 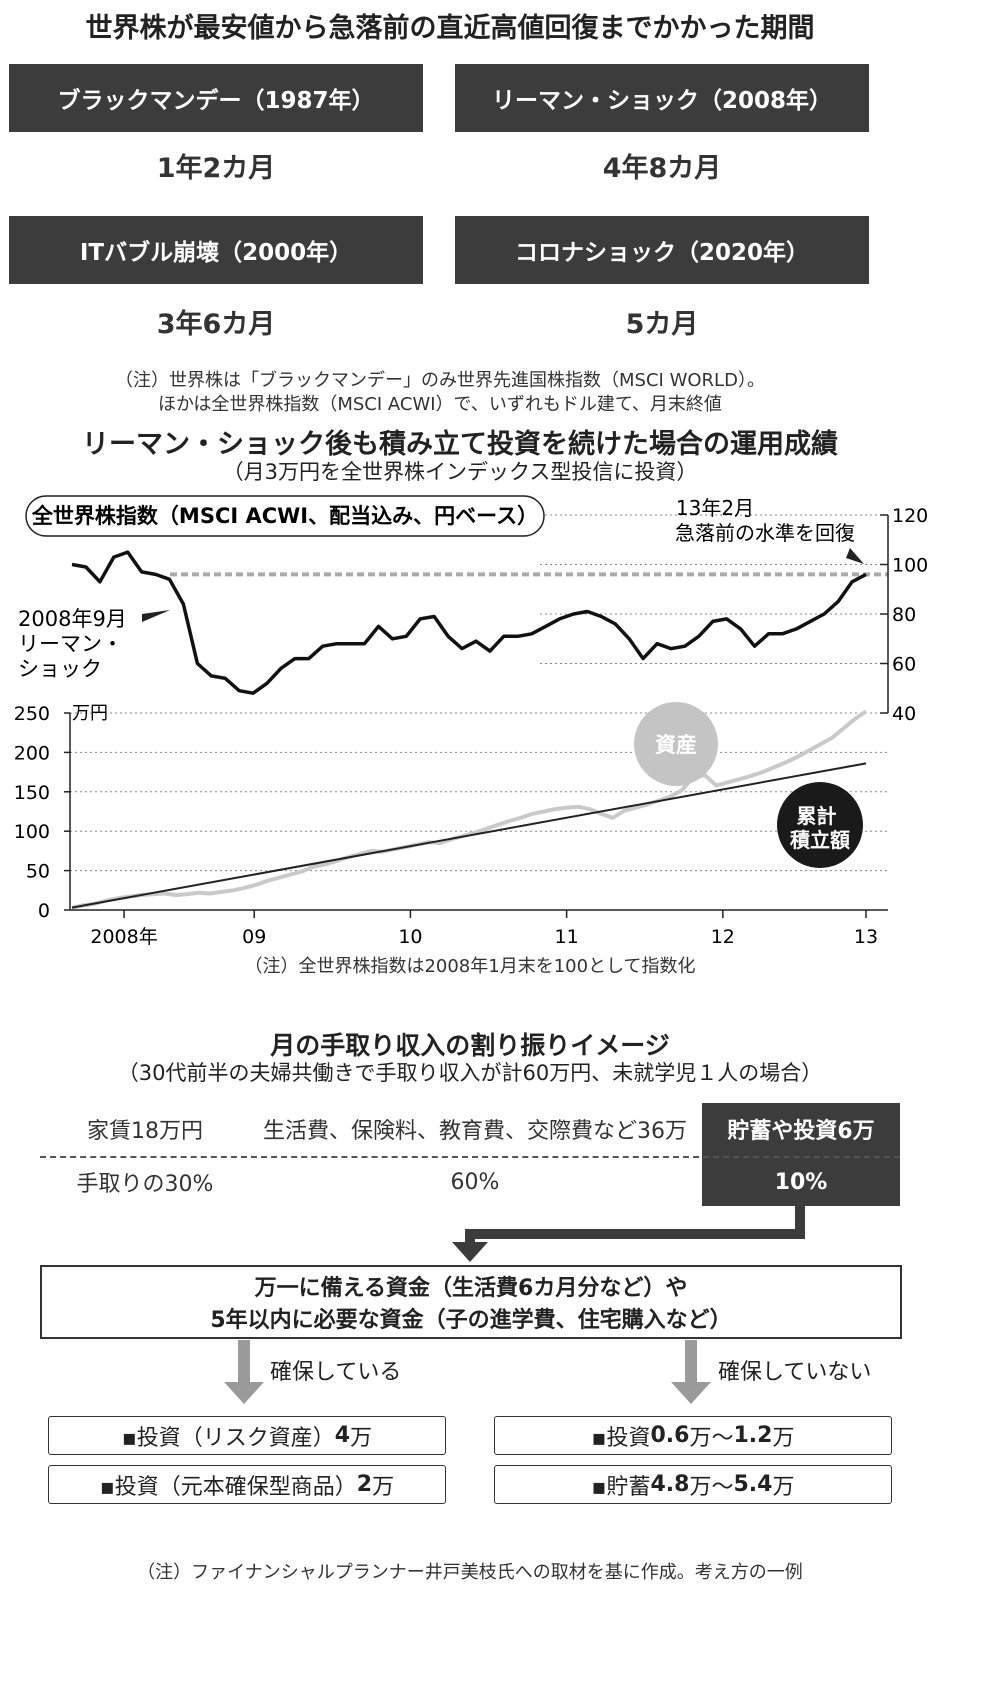 I want to click on invest-range-box: ▪投資 0.6 万〜 1.2 万, so click(x=693, y=1435).